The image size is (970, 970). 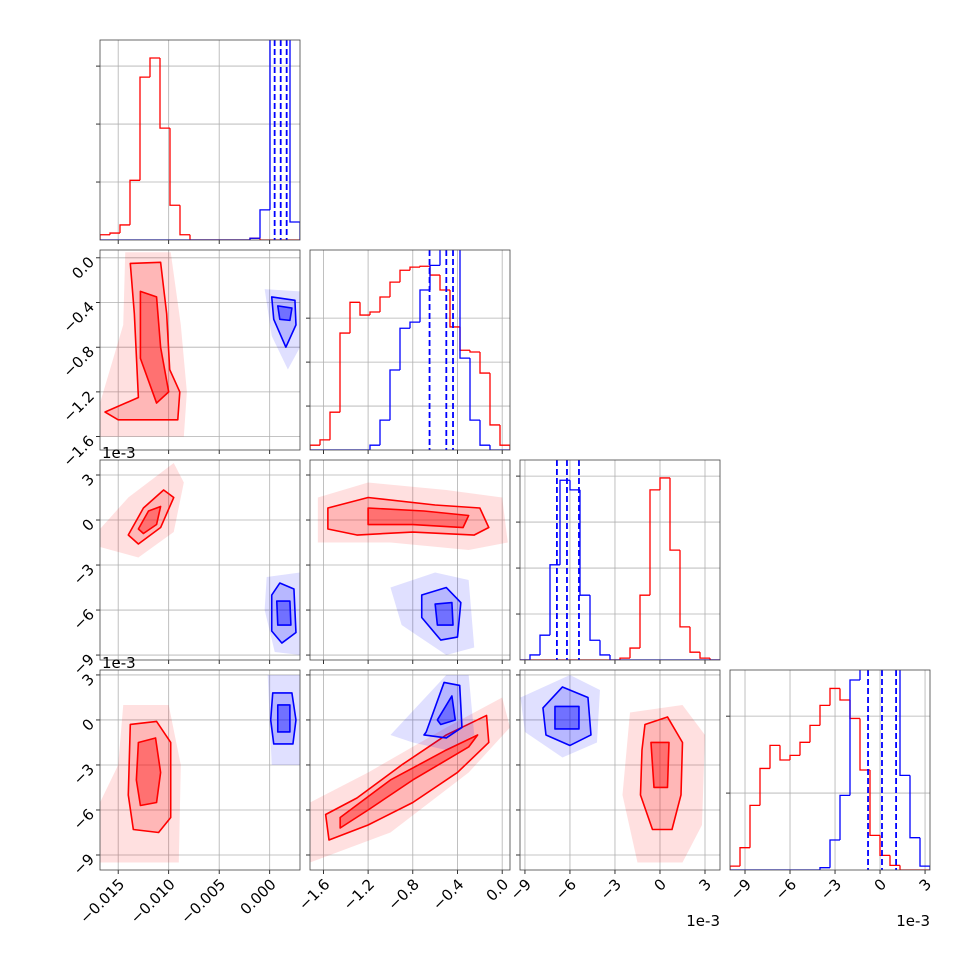 I want to click on x-tick-label: −3, so click(x=831, y=889).